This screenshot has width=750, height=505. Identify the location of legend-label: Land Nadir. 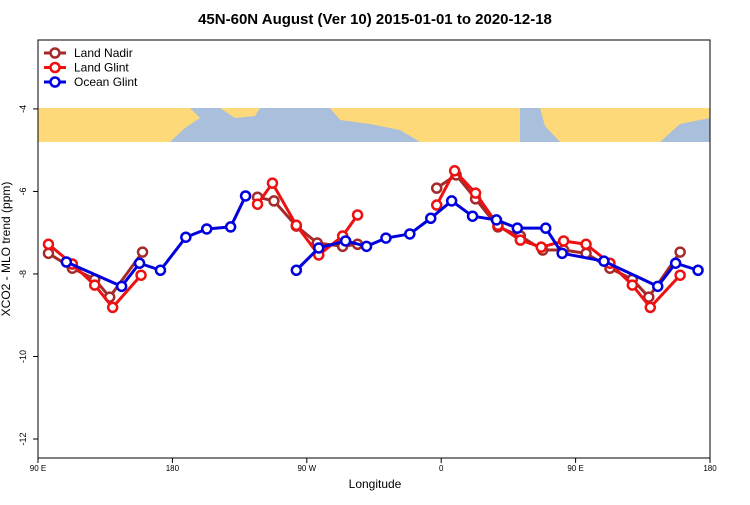
(103, 53).